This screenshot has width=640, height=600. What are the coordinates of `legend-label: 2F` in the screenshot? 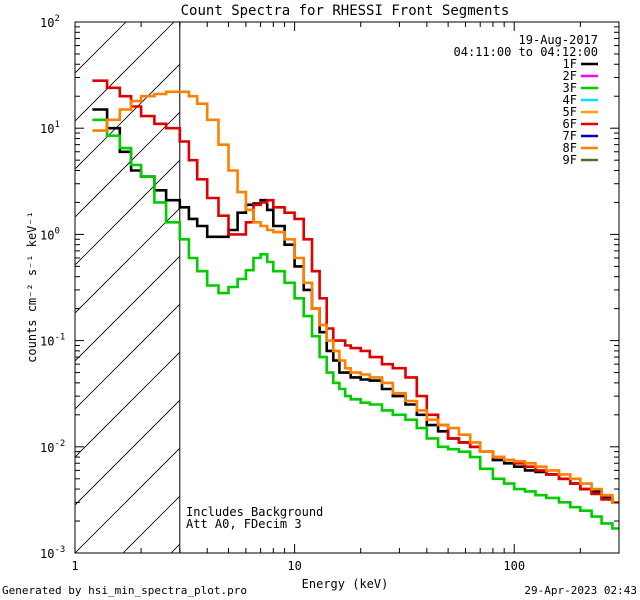 It's located at (570, 76).